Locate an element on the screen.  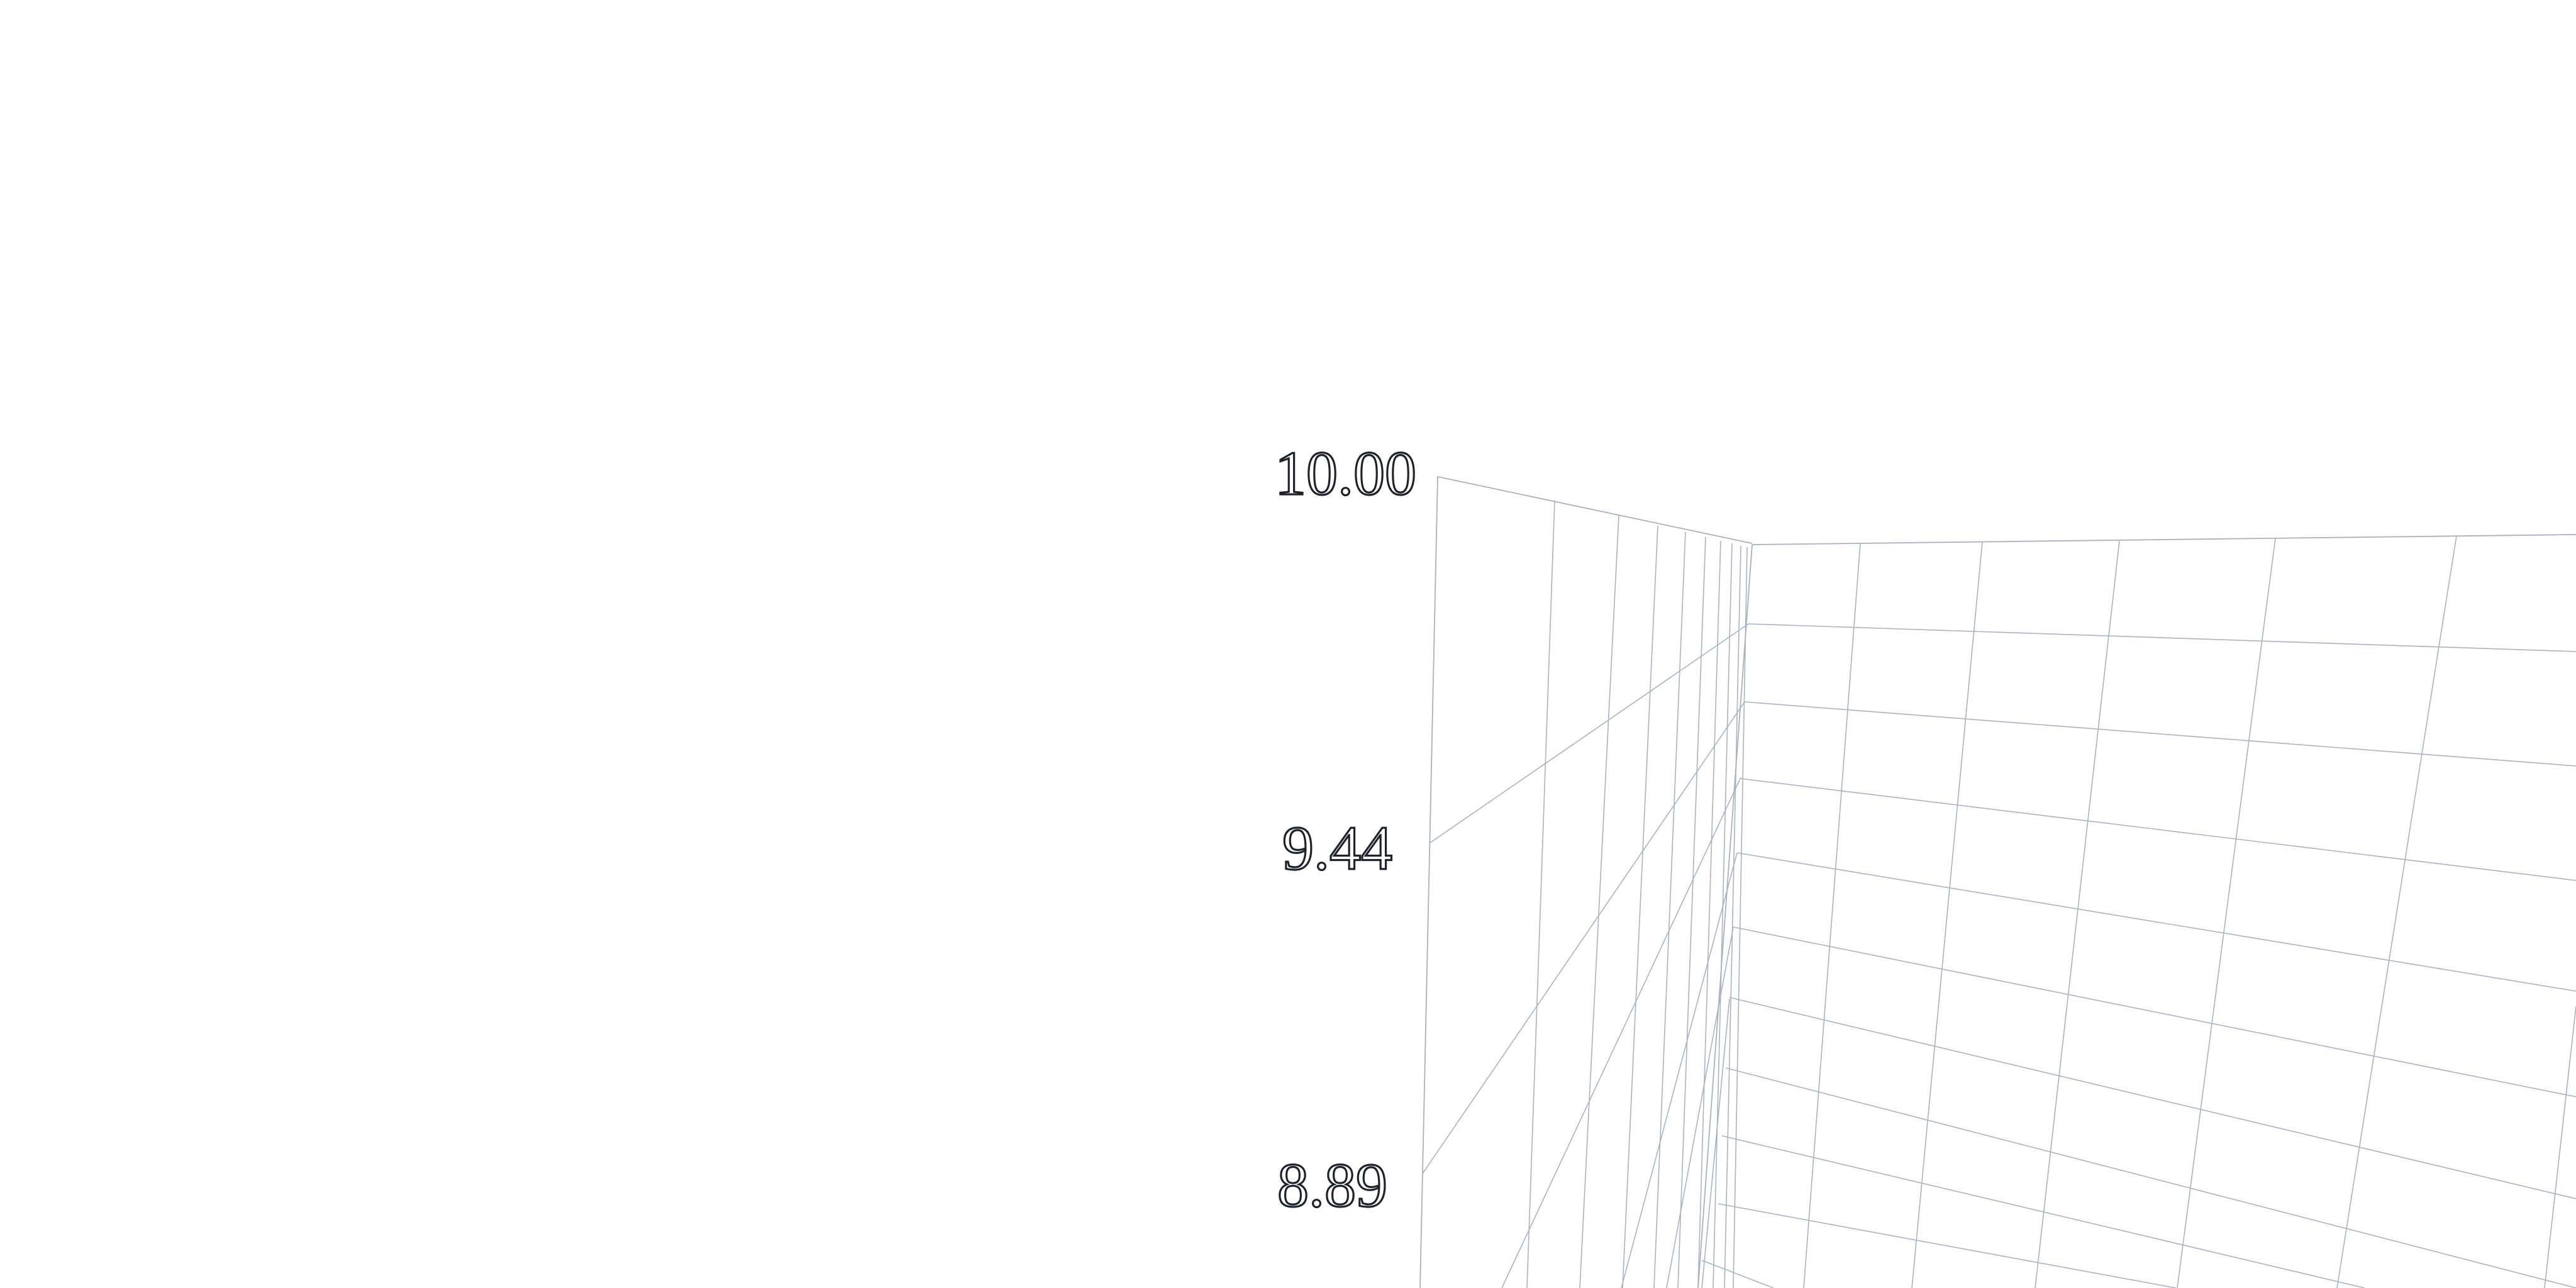
z-tick-label: 9.44 is located at coordinates (1337, 848).